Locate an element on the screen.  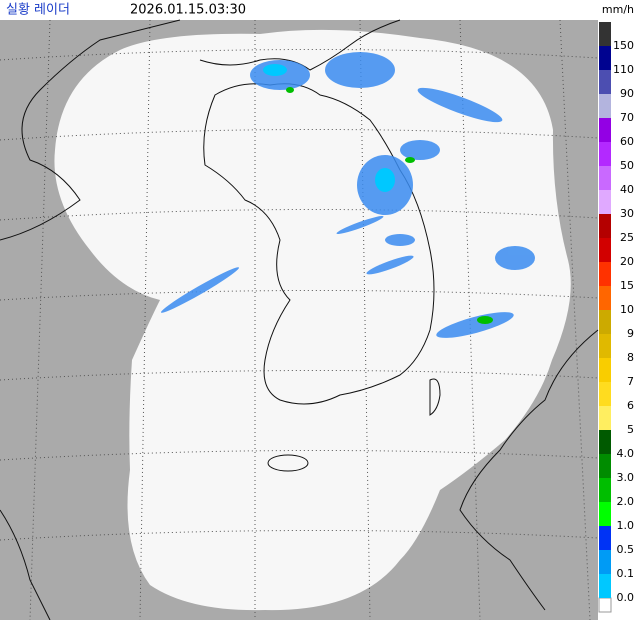
legend-label: 25 is located at coordinates (627, 237).